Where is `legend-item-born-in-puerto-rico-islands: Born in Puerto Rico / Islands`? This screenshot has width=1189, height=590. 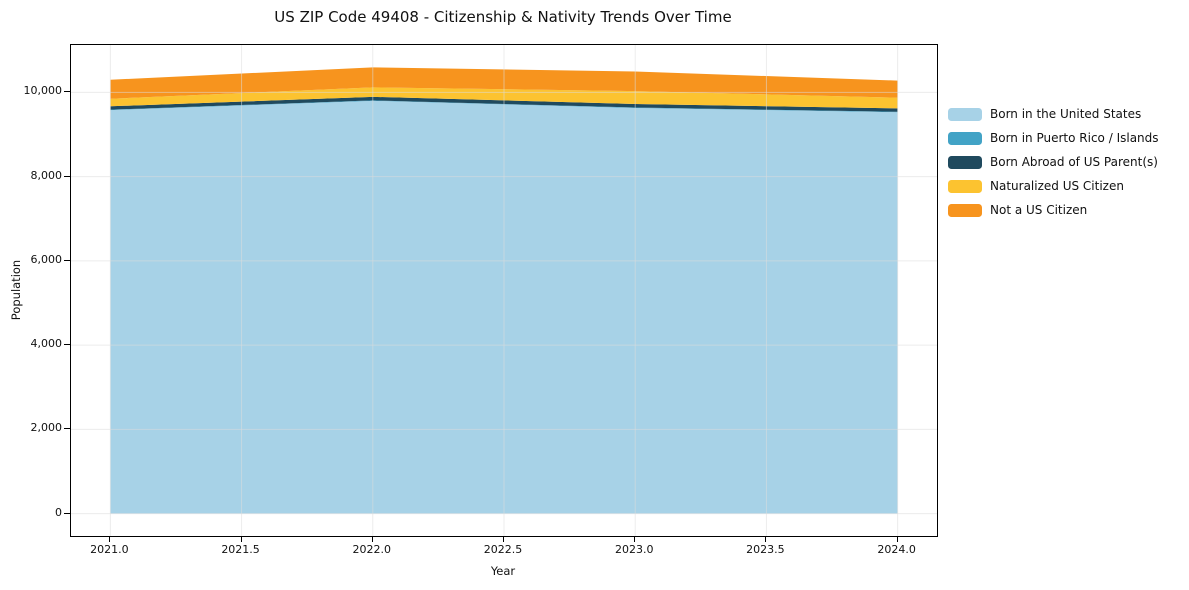 legend-item-born-in-puerto-rico-islands: Born in Puerto Rico / Islands is located at coordinates (1053, 138).